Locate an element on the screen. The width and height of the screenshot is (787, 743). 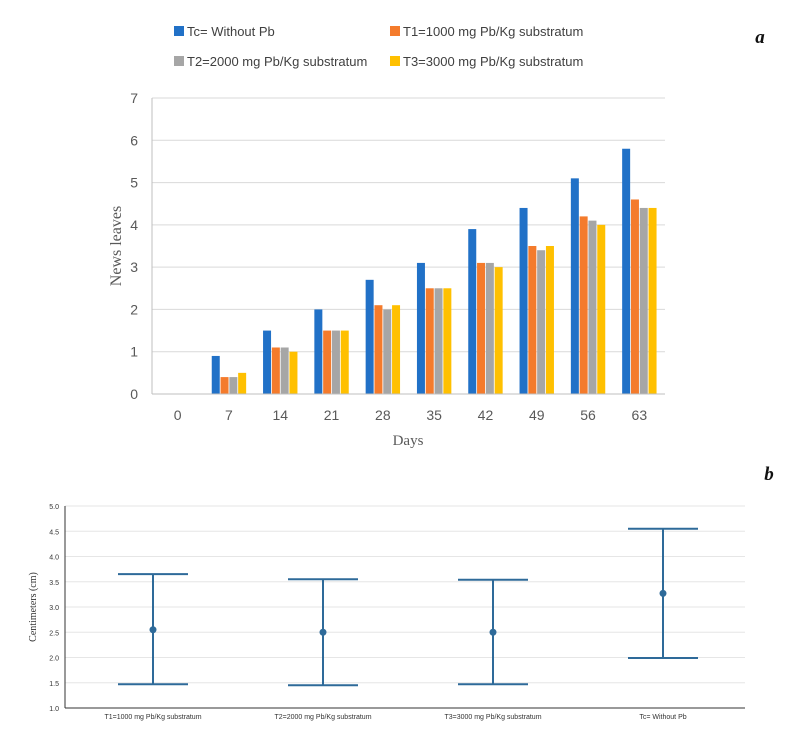
panel-a-x-tick-label: 28 is located at coordinates (383, 415).